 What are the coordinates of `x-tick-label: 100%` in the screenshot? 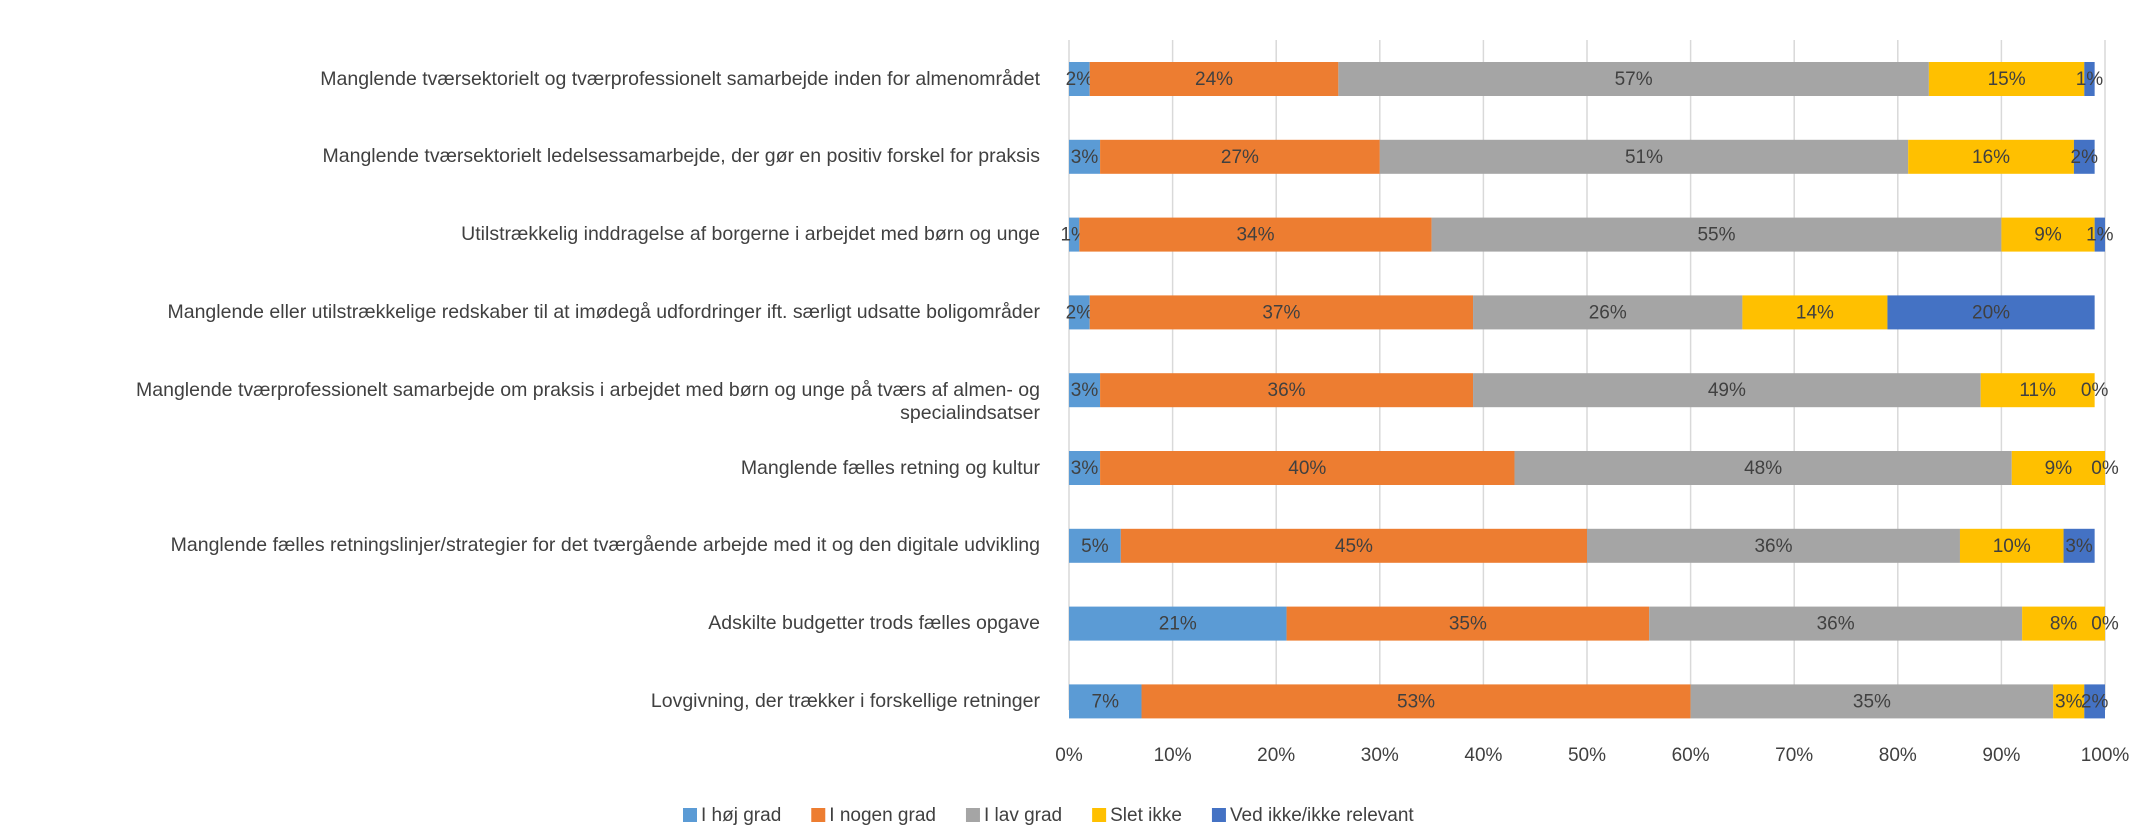 It's located at (2105, 755).